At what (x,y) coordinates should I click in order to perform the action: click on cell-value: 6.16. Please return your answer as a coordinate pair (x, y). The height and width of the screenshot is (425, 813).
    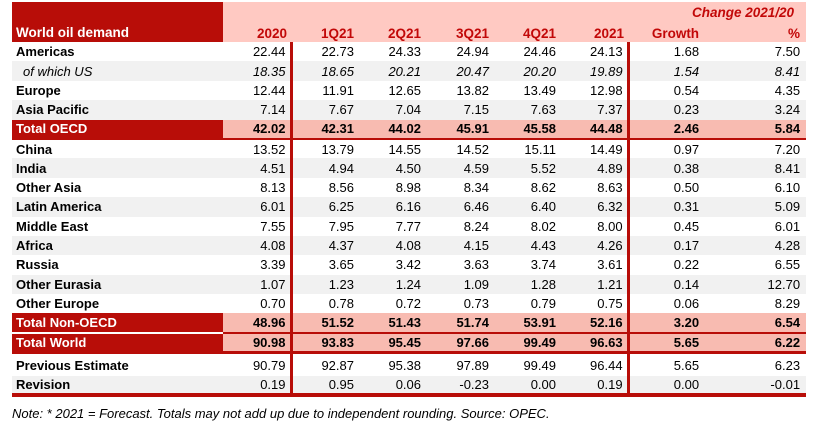
    Looking at the image, I should click on (391, 207).